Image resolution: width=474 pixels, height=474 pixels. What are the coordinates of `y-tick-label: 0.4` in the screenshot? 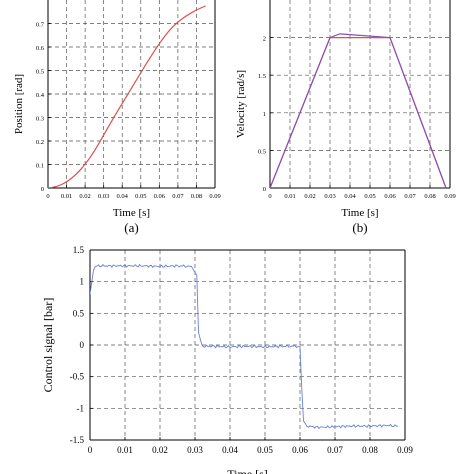 It's located at (40, 95).